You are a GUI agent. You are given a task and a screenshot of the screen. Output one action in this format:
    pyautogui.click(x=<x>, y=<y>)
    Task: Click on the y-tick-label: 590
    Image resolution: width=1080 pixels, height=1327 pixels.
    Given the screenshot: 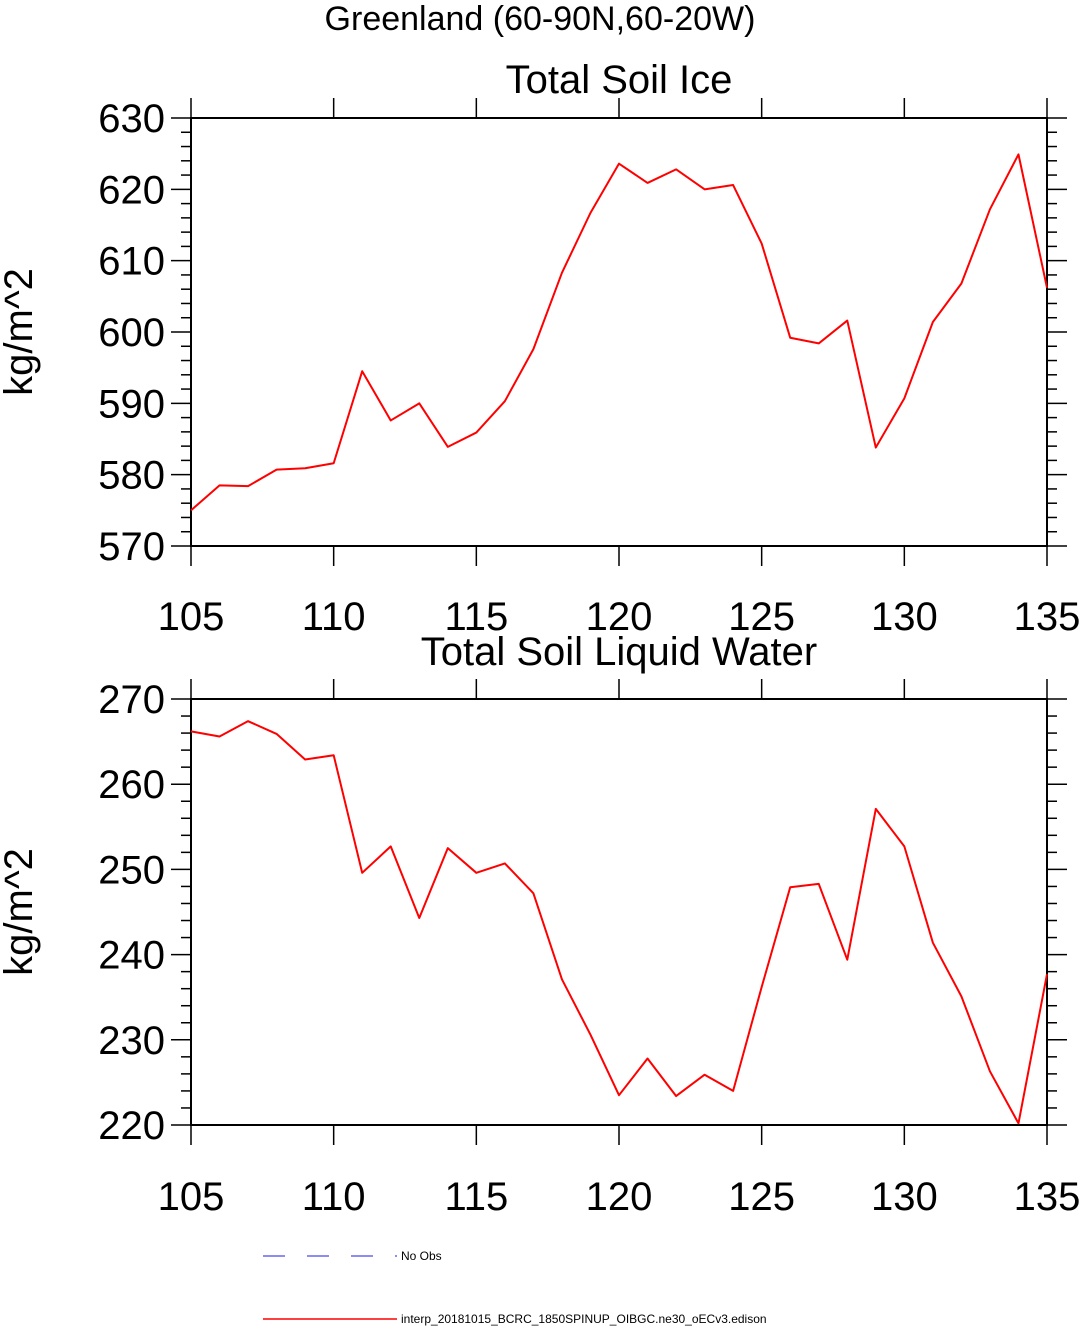 What is the action you would take?
    pyautogui.click(x=131, y=404)
    